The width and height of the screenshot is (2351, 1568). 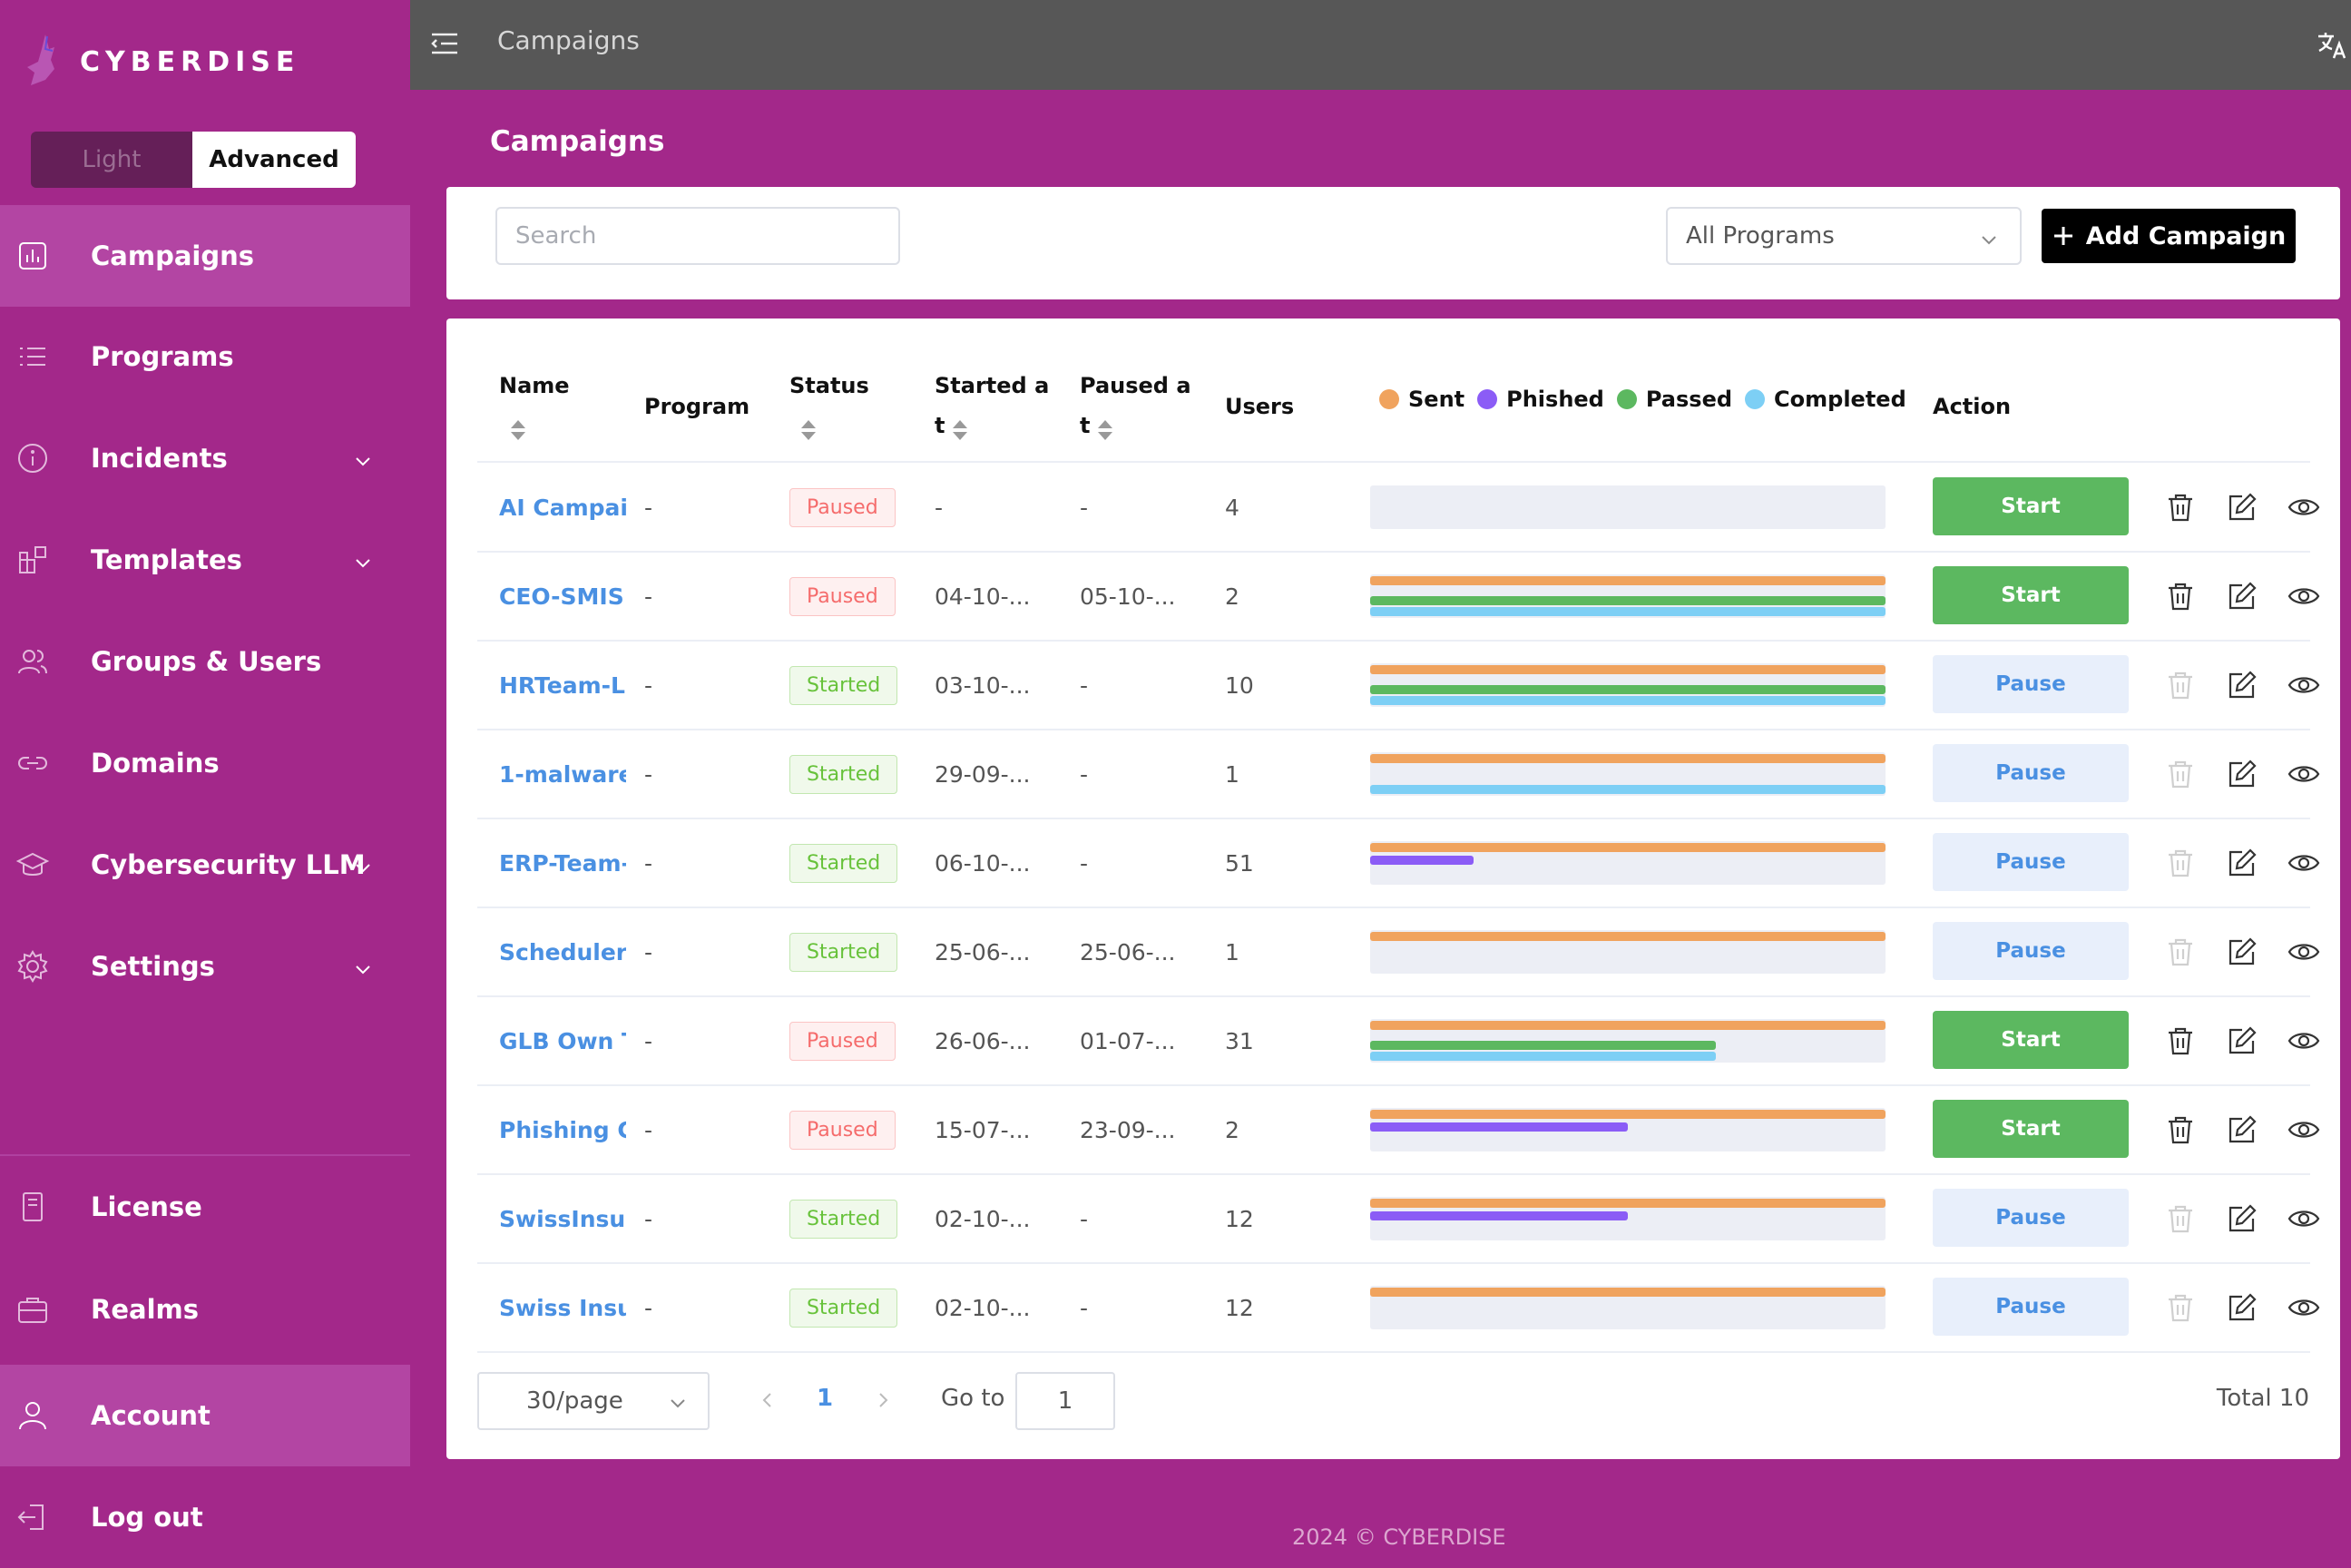 What do you see at coordinates (205, 1309) in the screenshot?
I see `sidebar-item-realms: Realms` at bounding box center [205, 1309].